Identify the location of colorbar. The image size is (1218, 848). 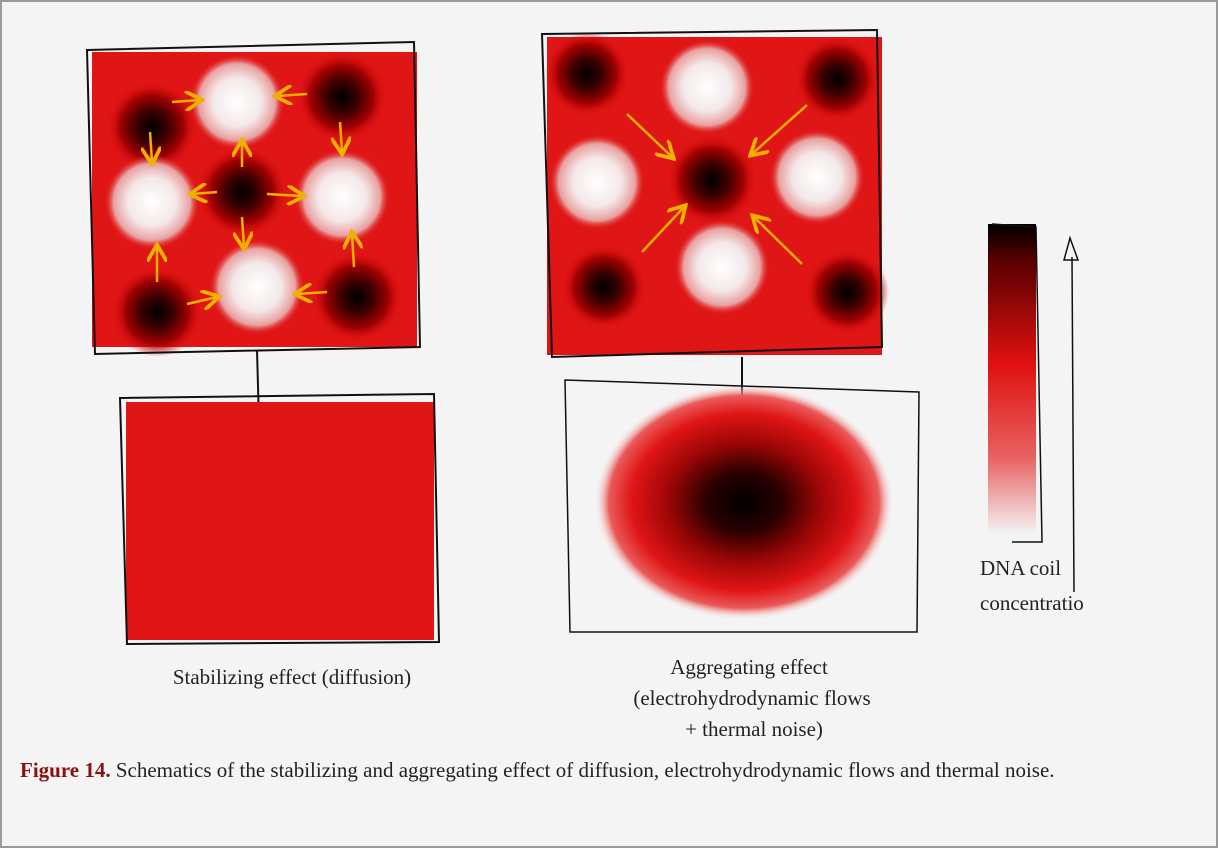
(1034, 408).